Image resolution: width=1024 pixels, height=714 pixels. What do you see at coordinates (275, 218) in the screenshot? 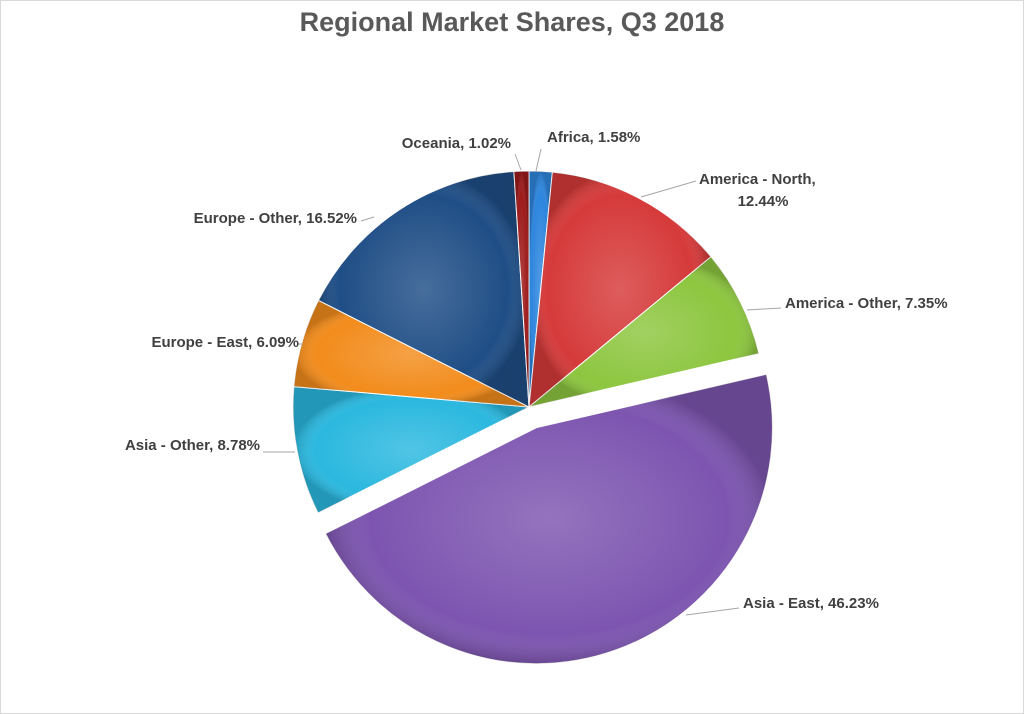
I see `data-label: Europe - Other, 16.52%` at bounding box center [275, 218].